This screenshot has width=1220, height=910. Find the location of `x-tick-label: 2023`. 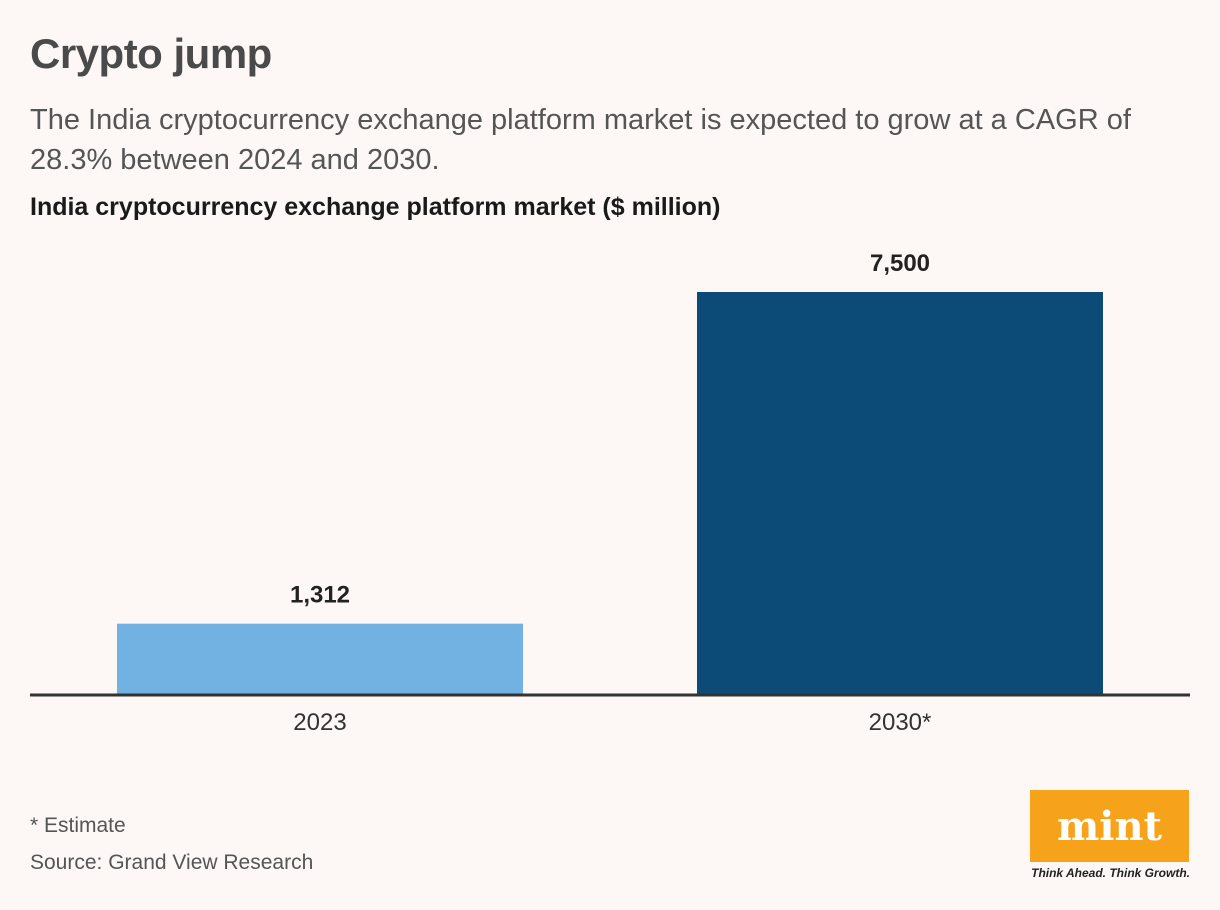

x-tick-label: 2023 is located at coordinates (319, 722).